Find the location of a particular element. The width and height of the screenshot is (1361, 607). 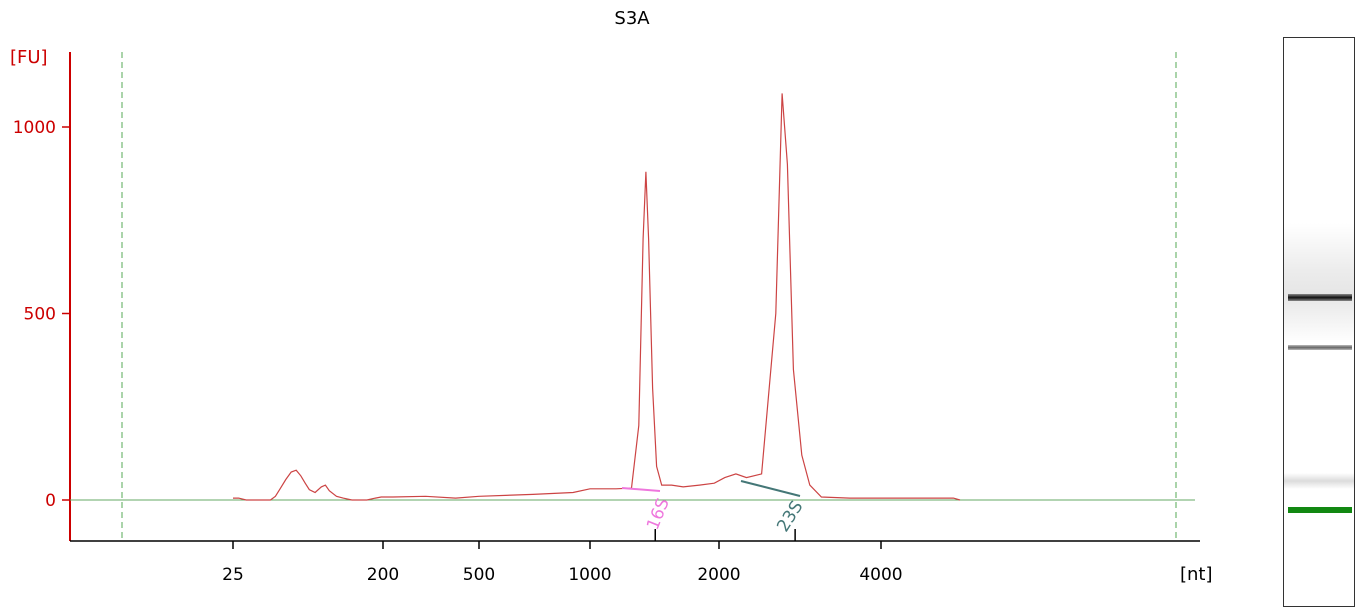

y-tick-label: 0 is located at coordinates (50, 501).